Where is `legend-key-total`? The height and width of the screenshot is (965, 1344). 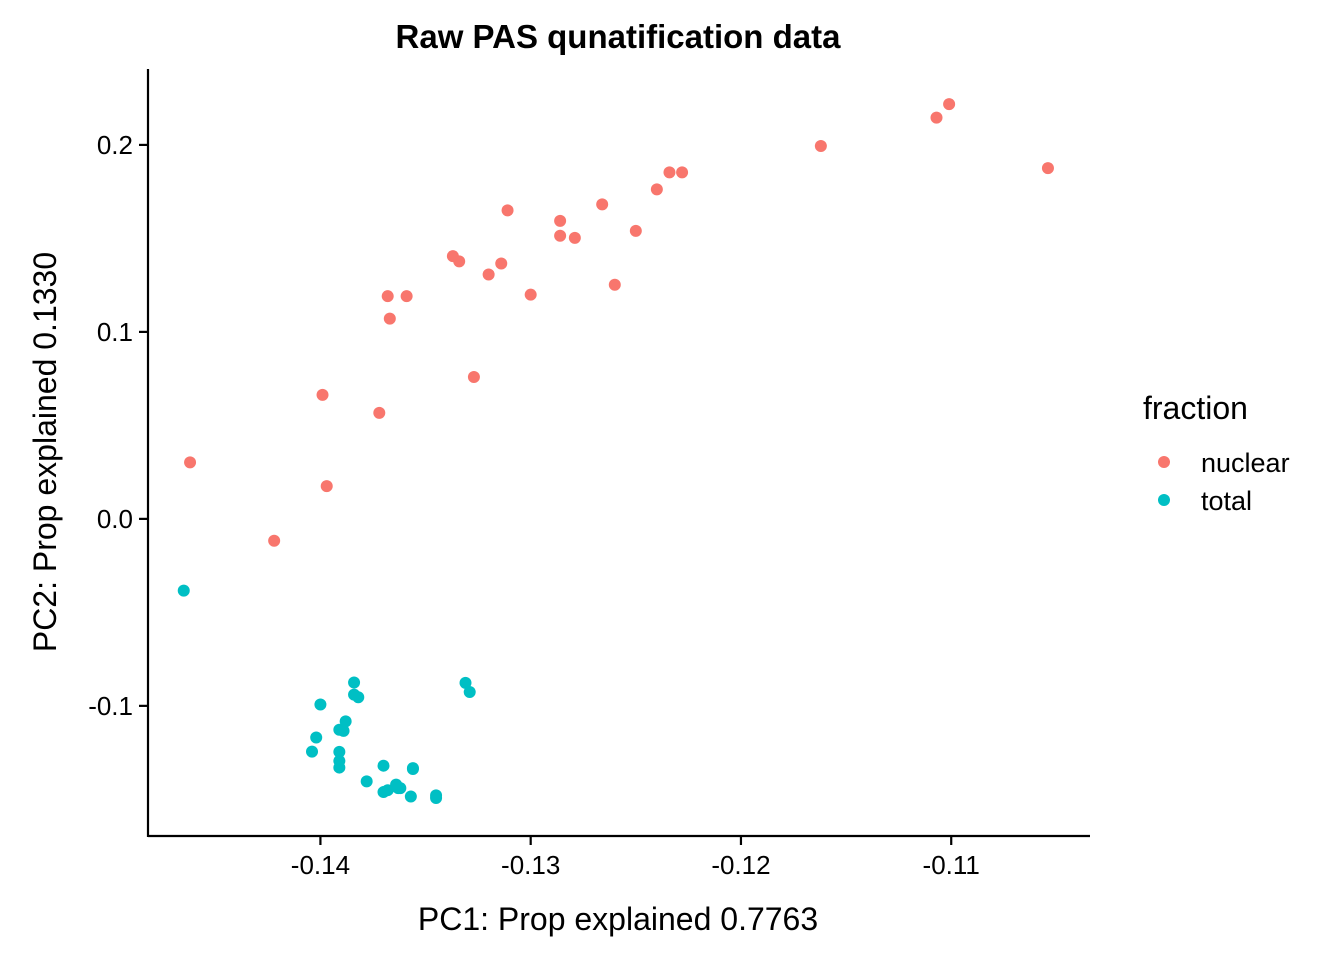
legend-key-total is located at coordinates (1164, 500).